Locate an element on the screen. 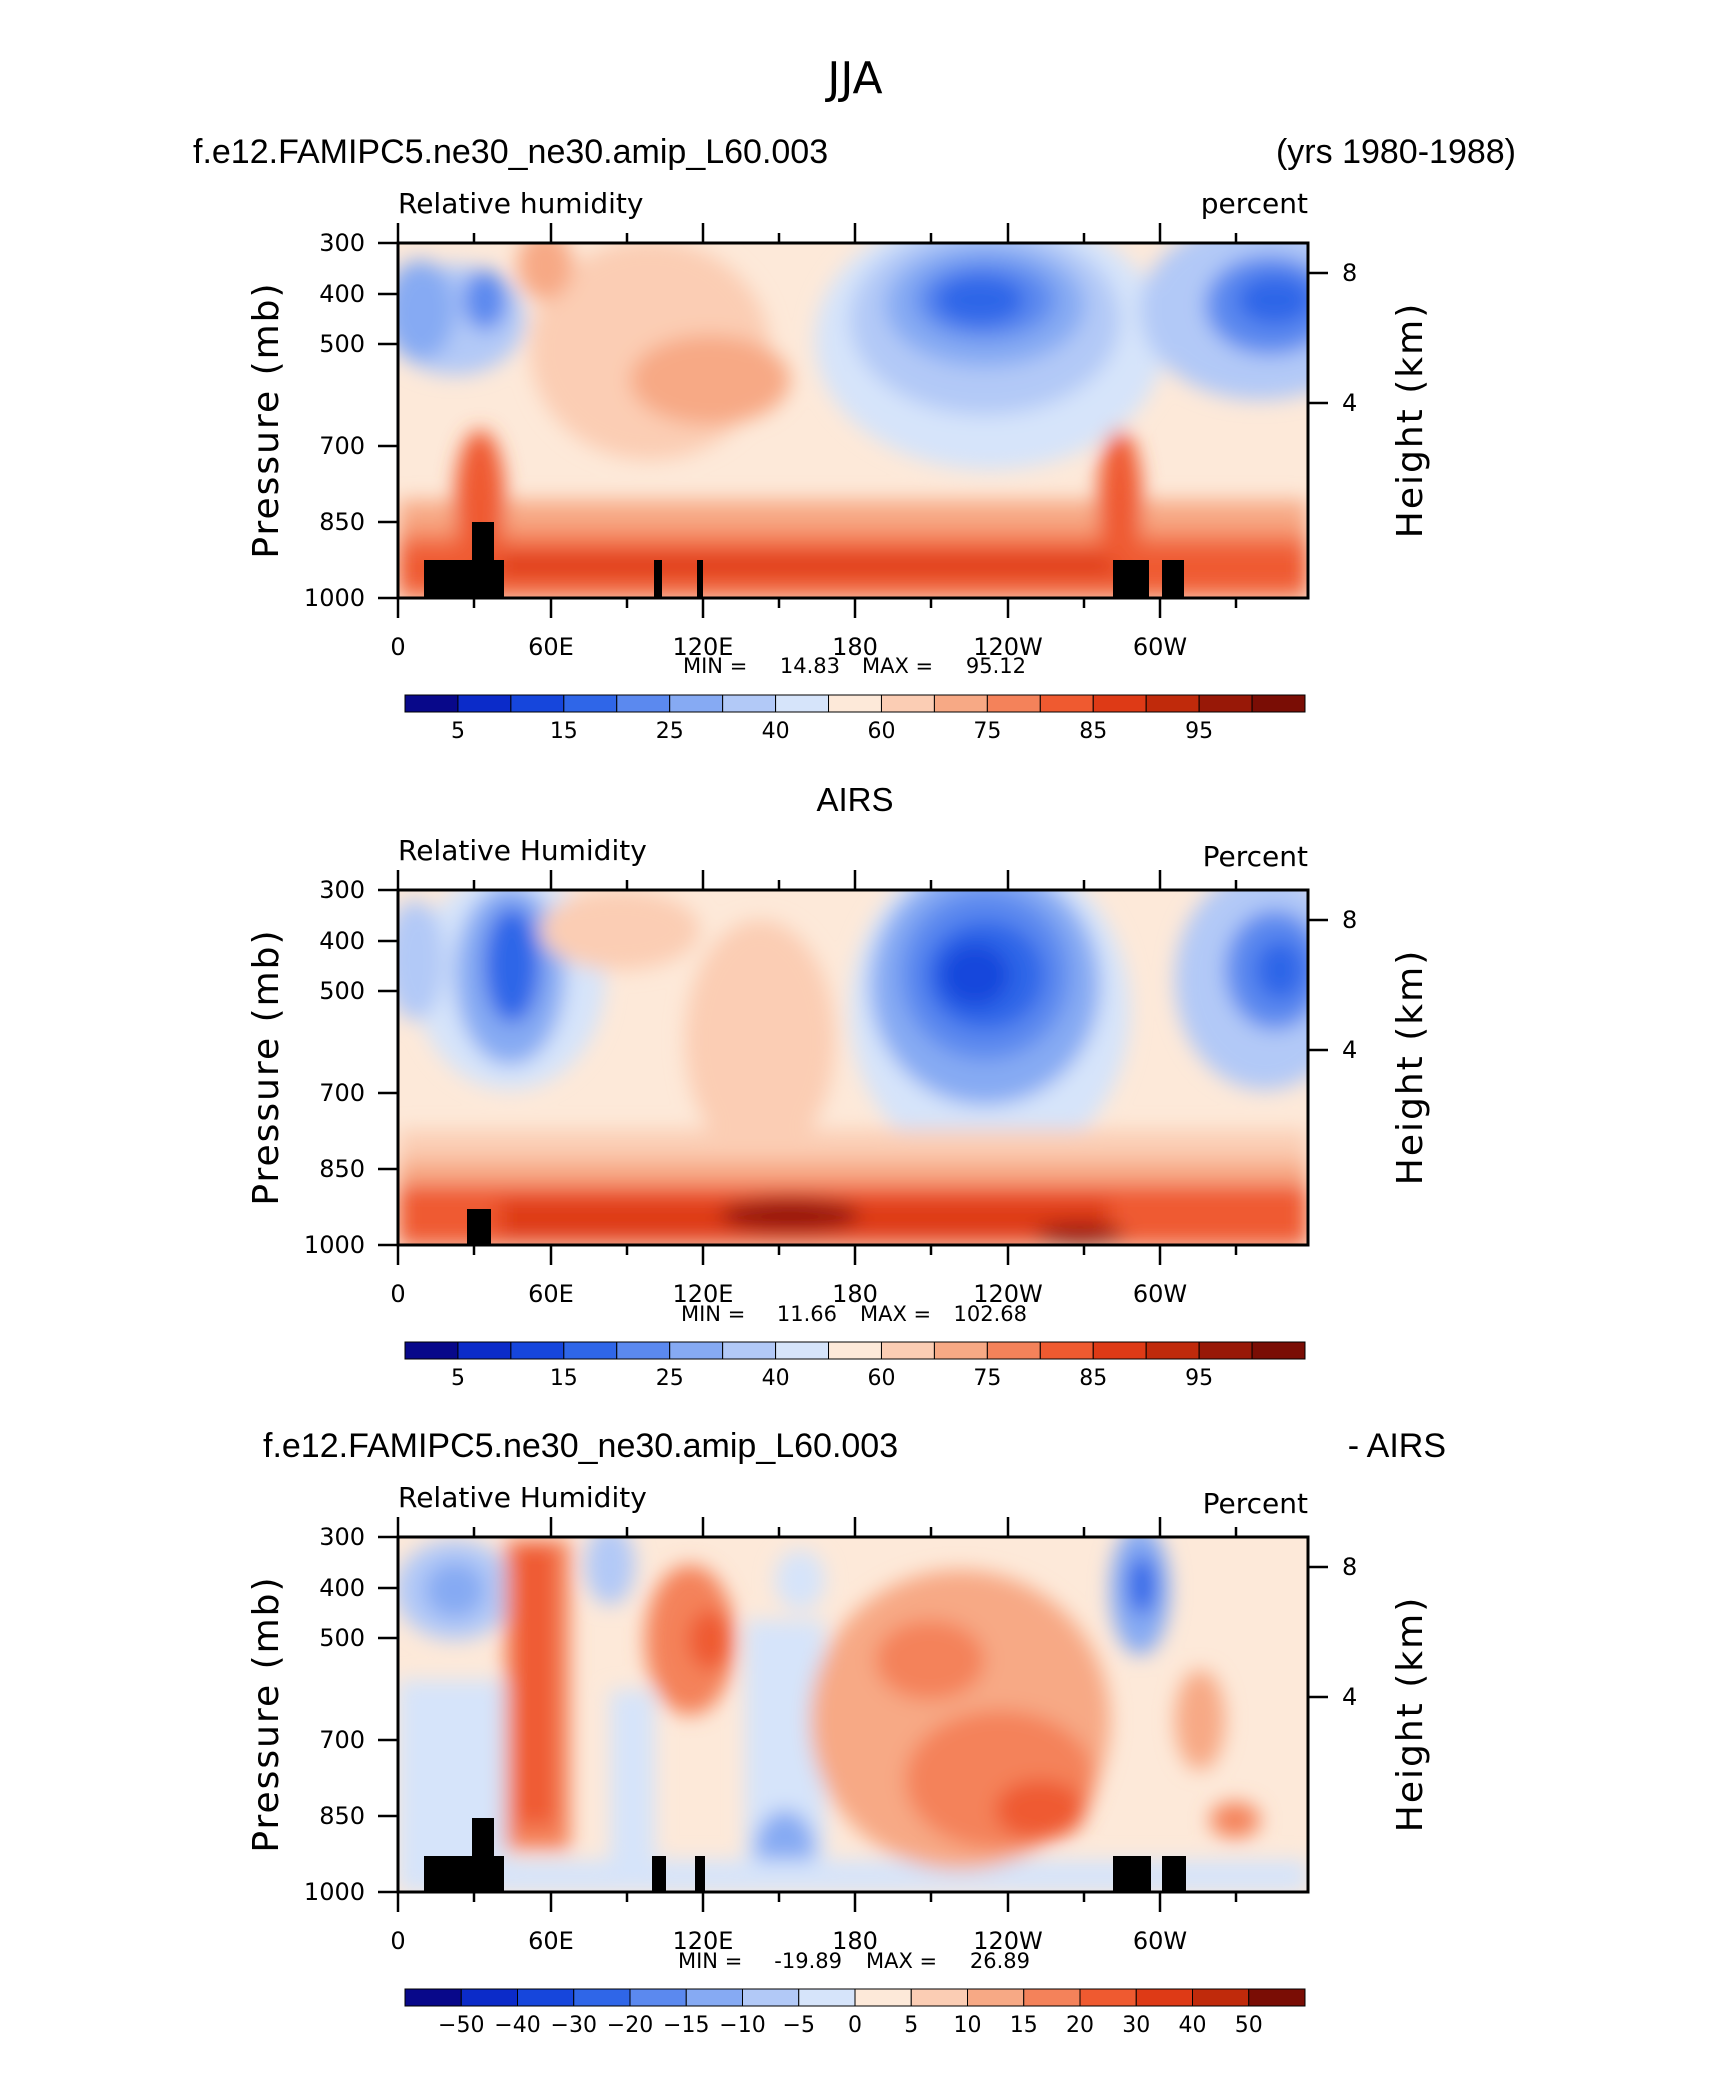 This screenshot has height=2074, width=1710. panel1-terrain-mask is located at coordinates (804, 560).